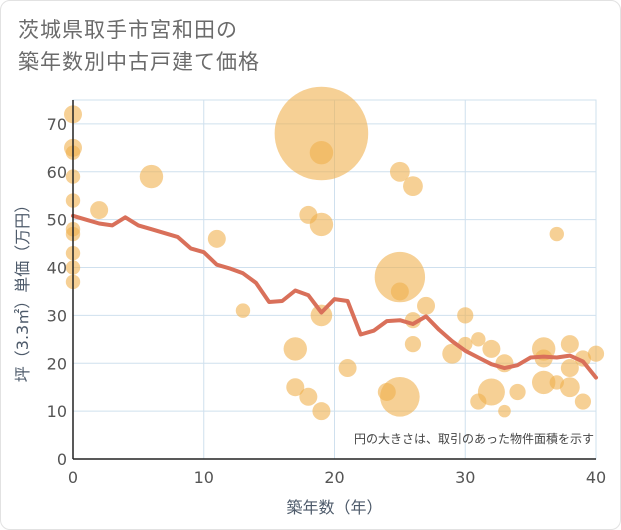 This screenshot has height=530, width=621. Describe the element at coordinates (57, 172) in the screenshot. I see `y-tick-label: 60` at that location.